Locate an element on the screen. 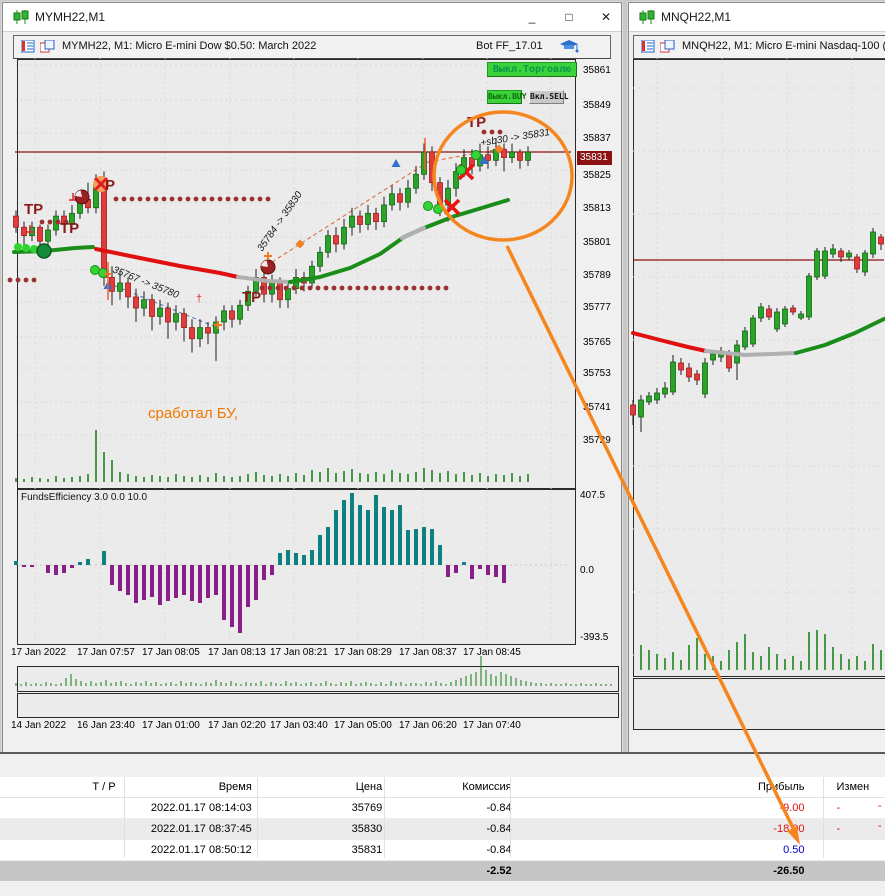 The width and height of the screenshot is (885, 896). window-title: MYMH22,M1 is located at coordinates (70, 17).